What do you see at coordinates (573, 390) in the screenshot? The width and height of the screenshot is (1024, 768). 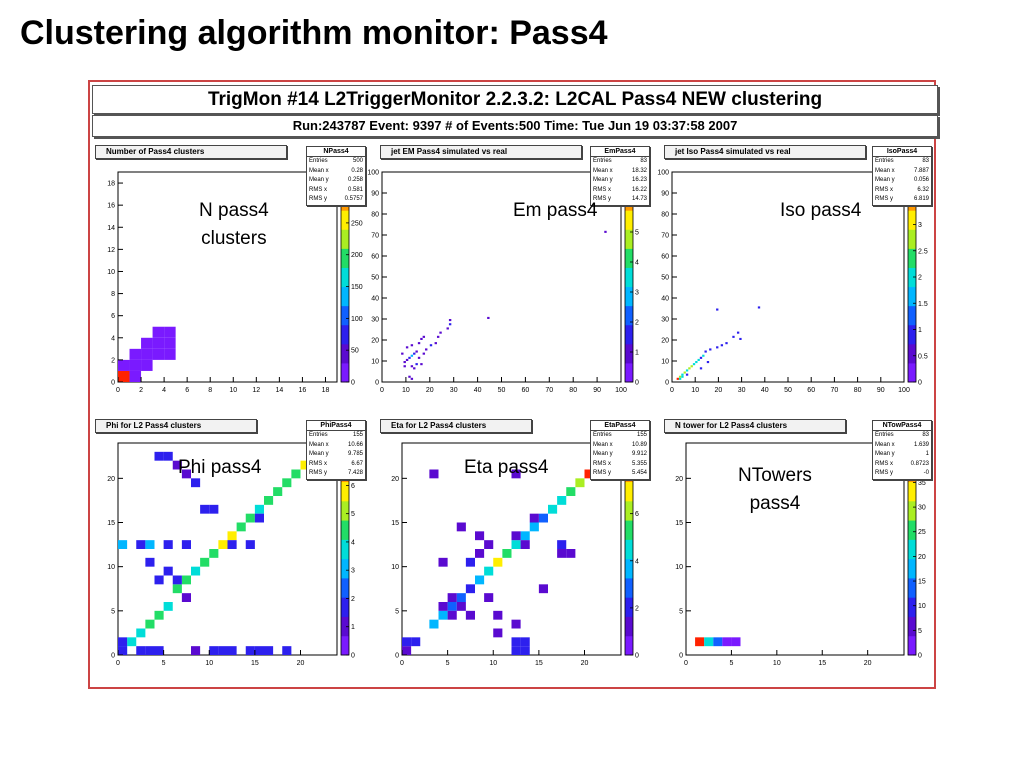 I see `x-tick-label: 80` at bounding box center [573, 390].